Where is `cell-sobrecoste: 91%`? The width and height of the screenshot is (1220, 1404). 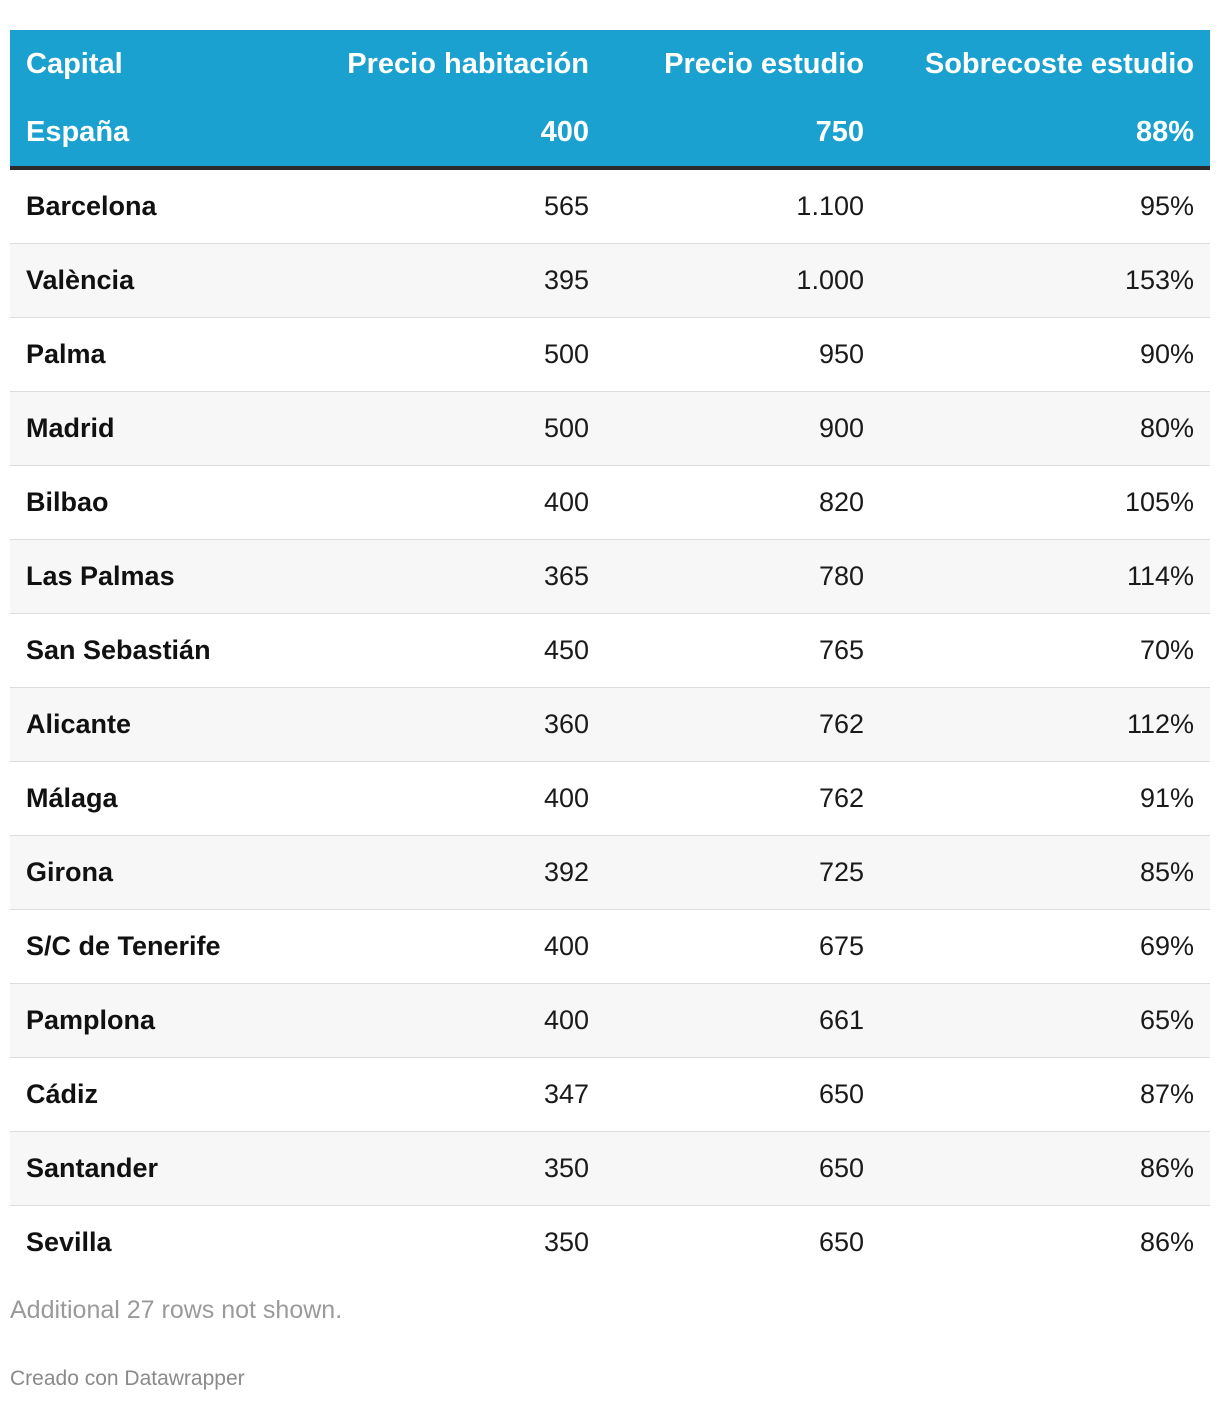
cell-sobrecoste: 91% is located at coordinates (1045, 798).